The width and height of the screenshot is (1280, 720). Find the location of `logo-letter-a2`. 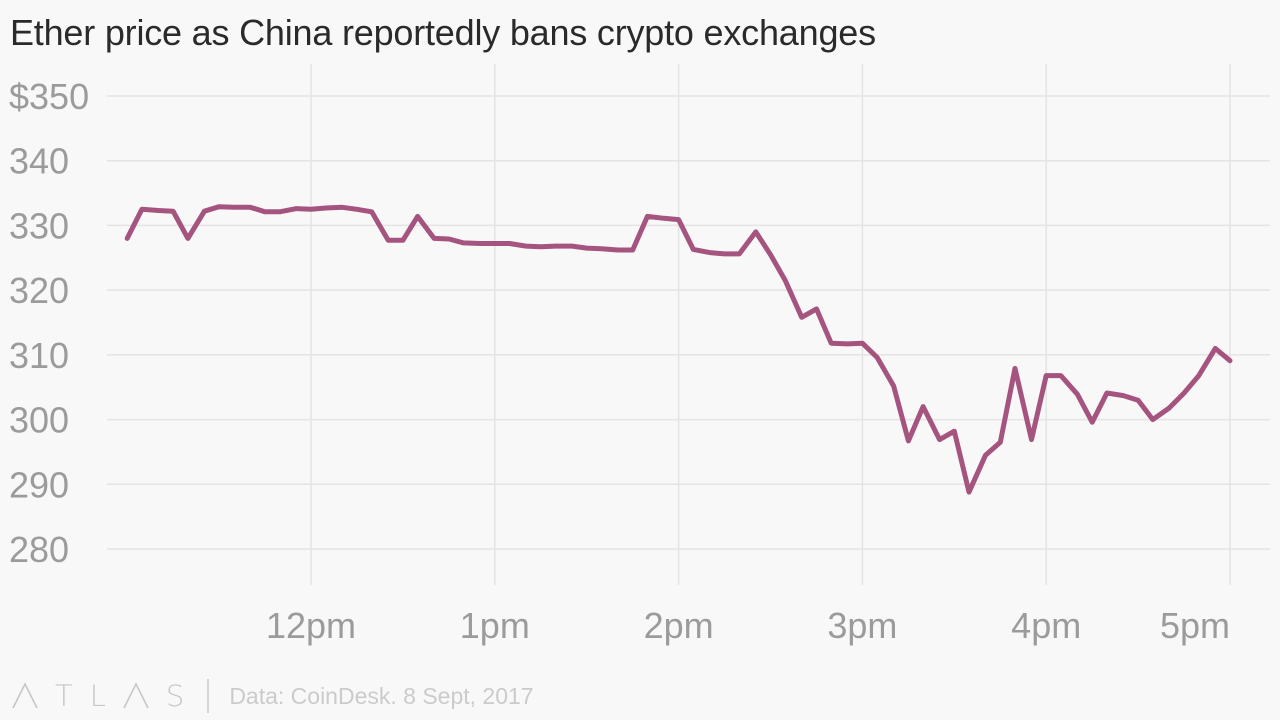

logo-letter-a2 is located at coordinates (136, 696).